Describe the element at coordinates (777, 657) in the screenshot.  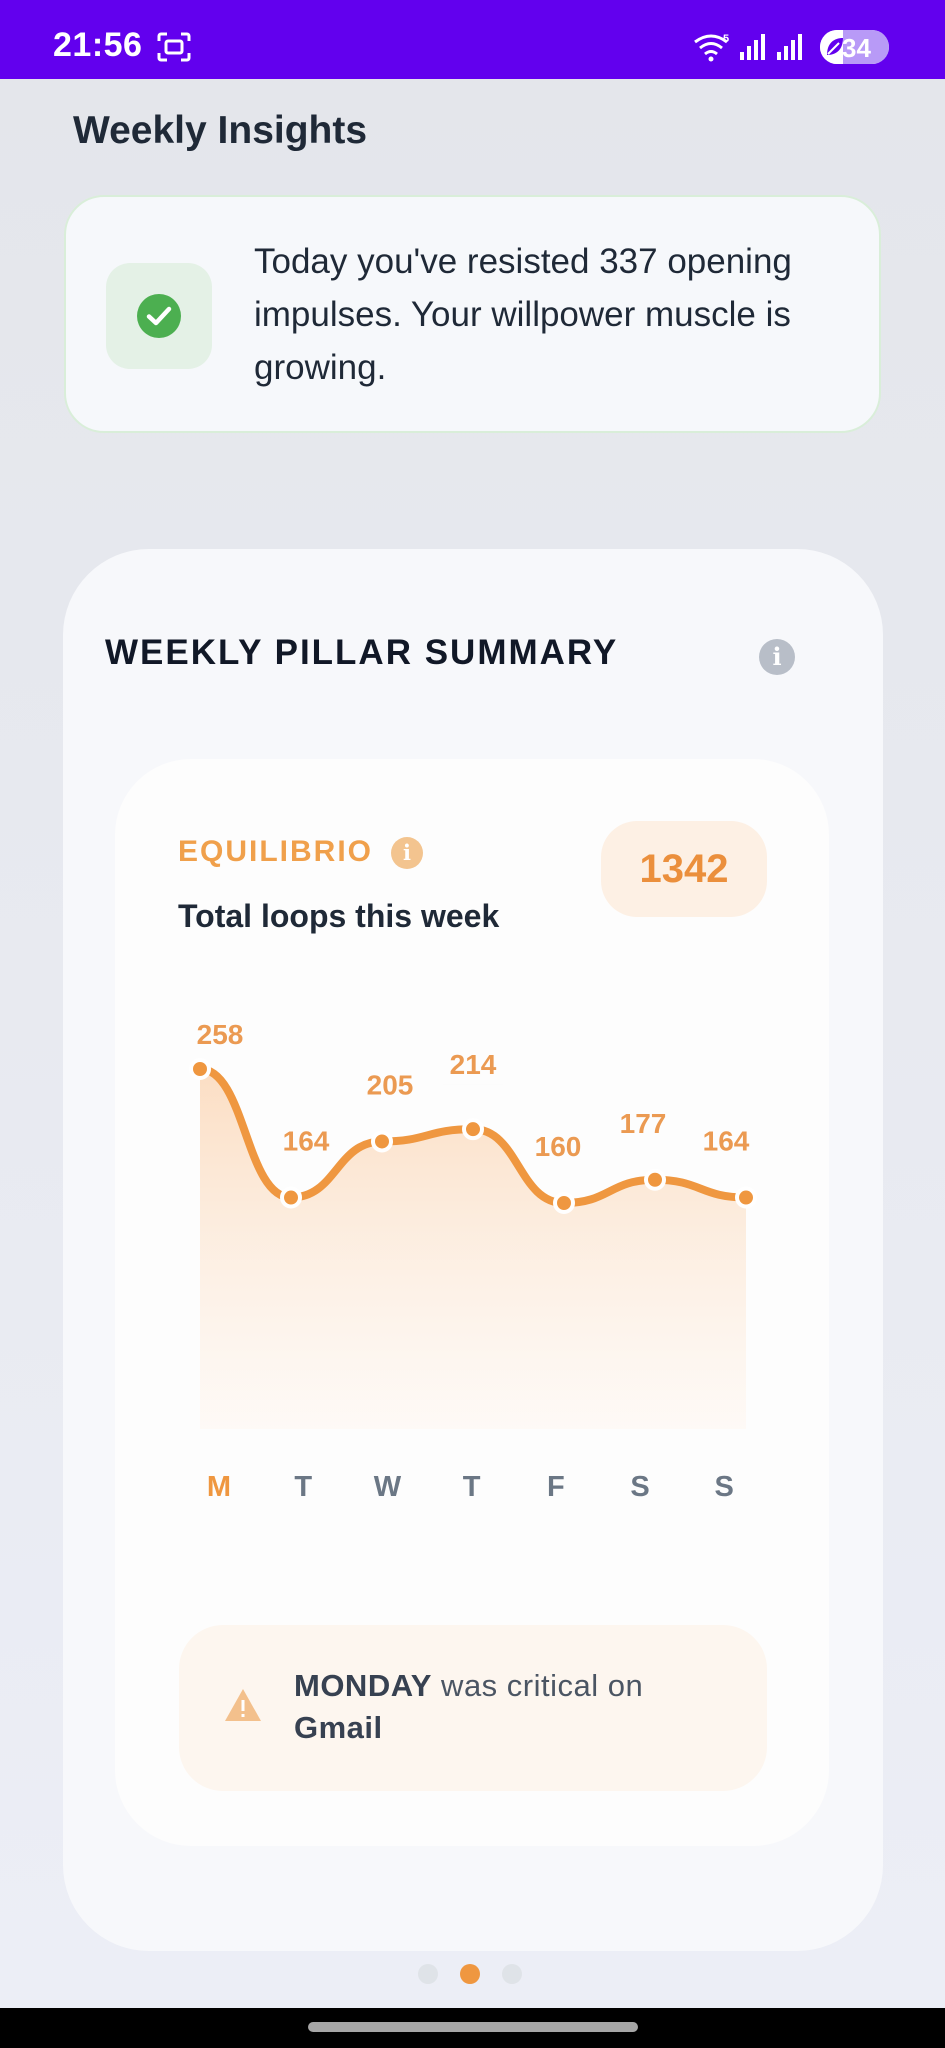
I see `info-icon: i` at that location.